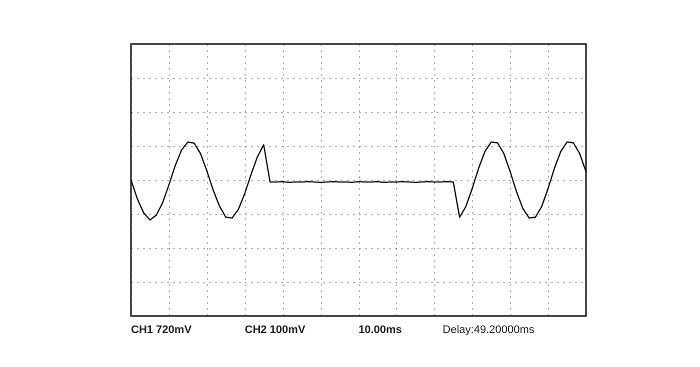 Image resolution: width=700 pixels, height=367 pixels. What do you see at coordinates (275, 330) in the screenshot?
I see `text: CH2 100mV` at bounding box center [275, 330].